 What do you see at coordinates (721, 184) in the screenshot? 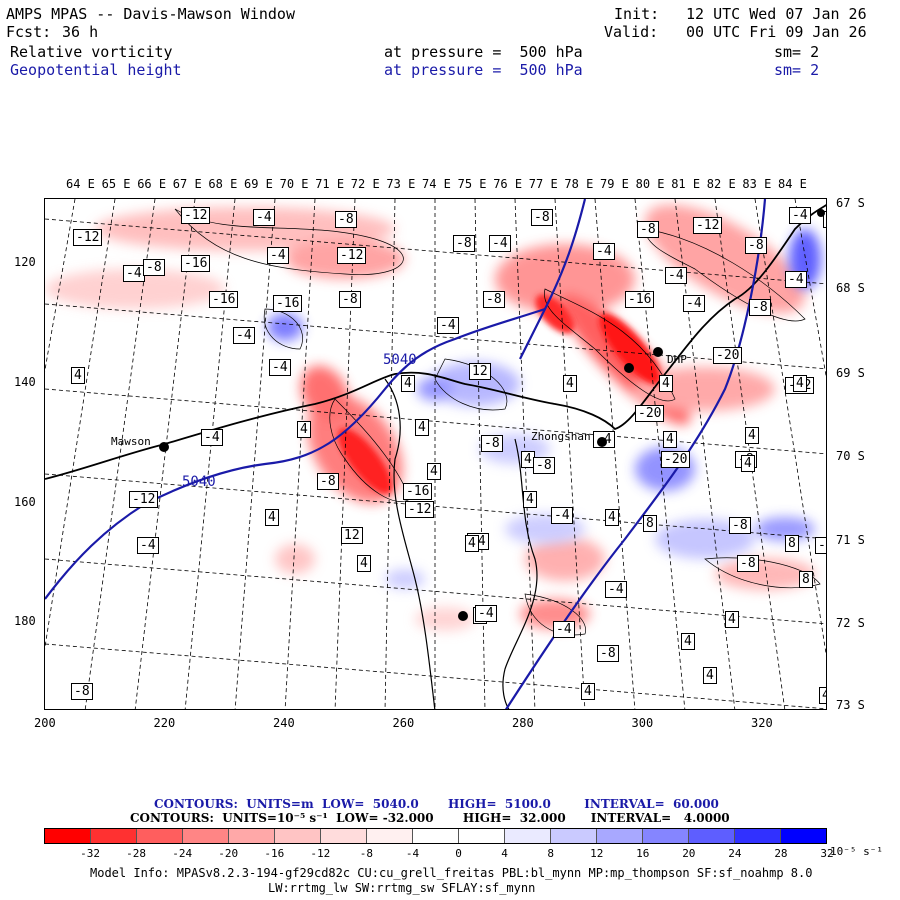
I see `longitude-label: 82 E` at bounding box center [721, 184].